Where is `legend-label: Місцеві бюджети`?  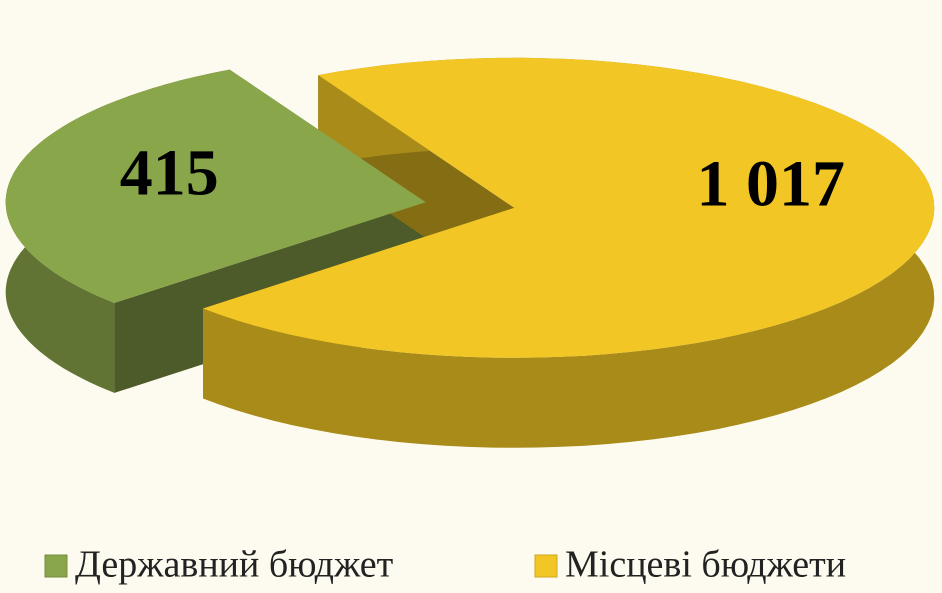
legend-label: Місцеві бюджети is located at coordinates (705, 565).